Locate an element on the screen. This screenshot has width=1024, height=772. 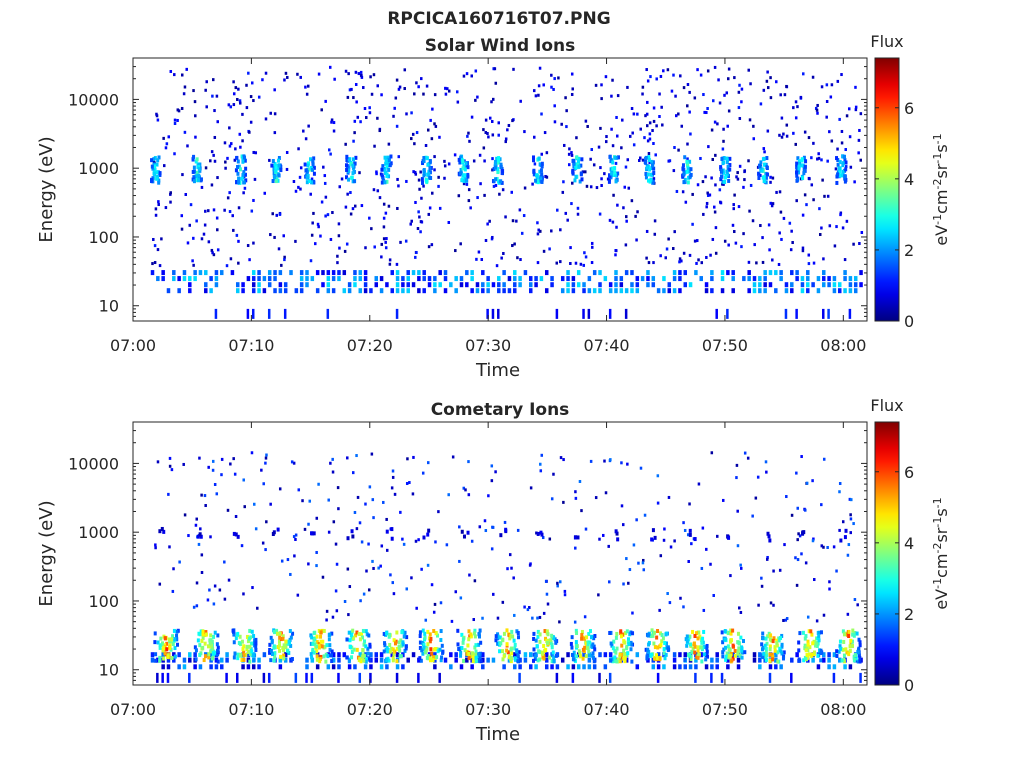
colorbar-tick-label: 4 is located at coordinates (909, 179).